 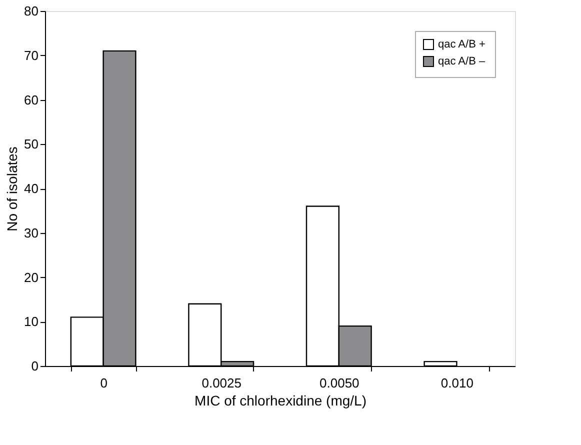 What do you see at coordinates (31, 277) in the screenshot?
I see `y-tick-label: 20` at bounding box center [31, 277].